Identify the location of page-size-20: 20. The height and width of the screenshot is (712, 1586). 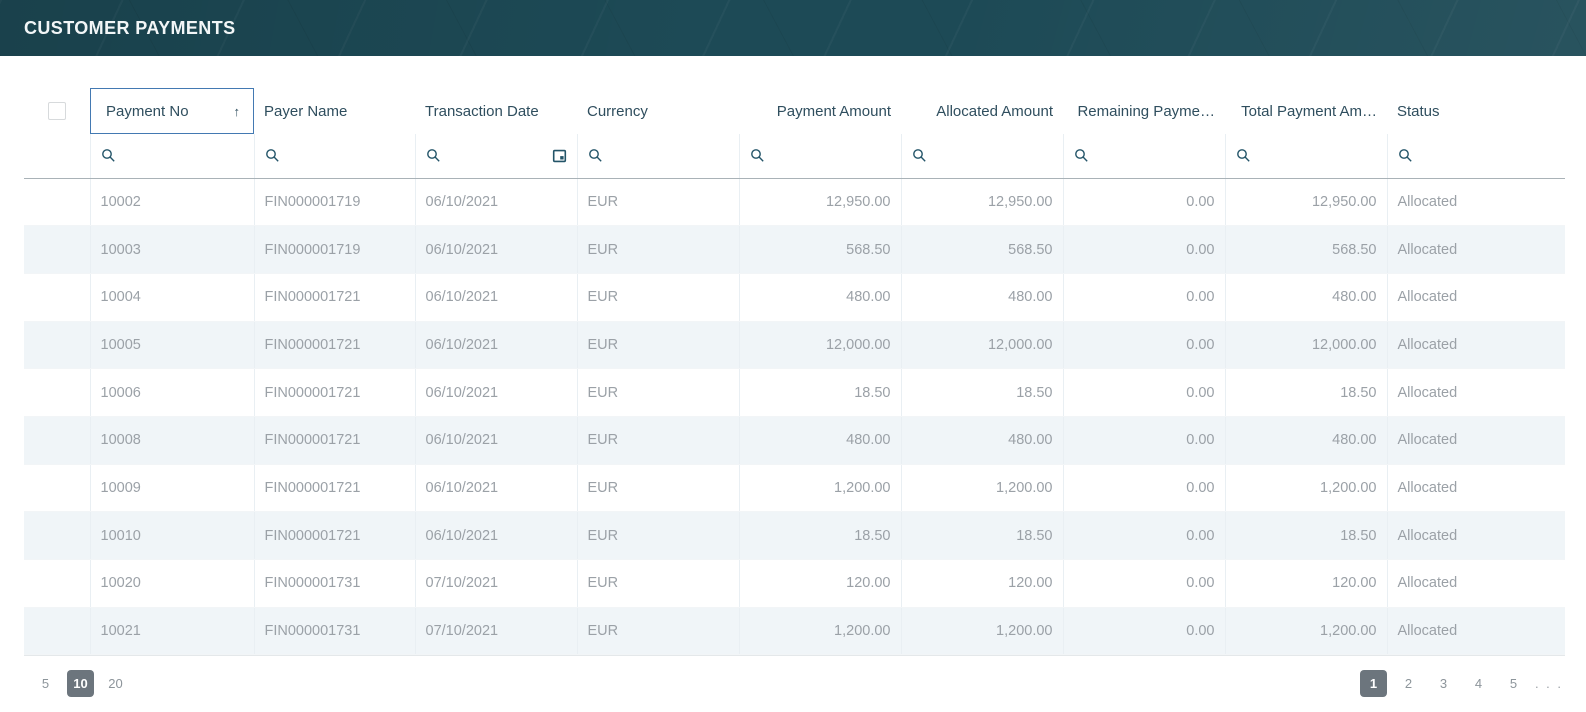
(115, 684).